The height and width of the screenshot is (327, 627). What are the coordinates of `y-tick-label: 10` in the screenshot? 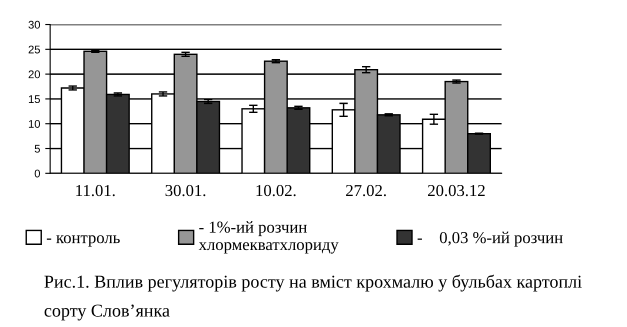 It's located at (34, 124).